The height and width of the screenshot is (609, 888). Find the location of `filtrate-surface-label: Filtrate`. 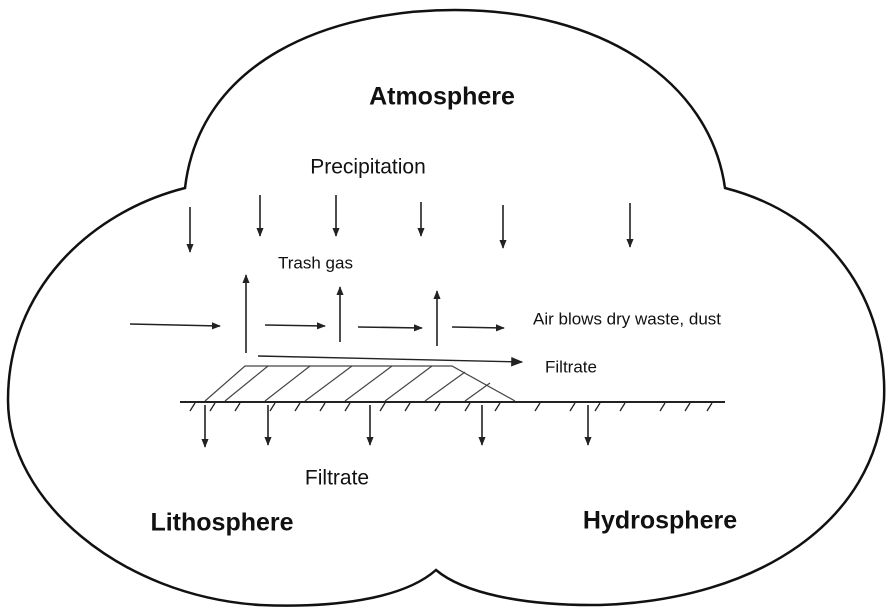

filtrate-surface-label: Filtrate is located at coordinates (571, 366).